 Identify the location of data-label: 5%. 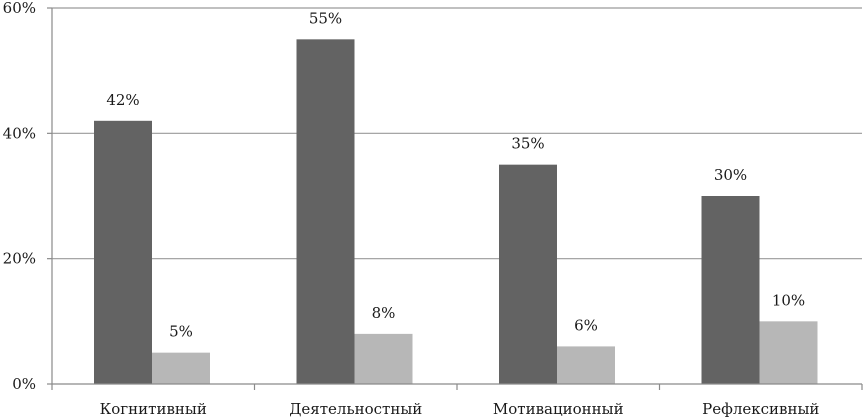
(181, 332).